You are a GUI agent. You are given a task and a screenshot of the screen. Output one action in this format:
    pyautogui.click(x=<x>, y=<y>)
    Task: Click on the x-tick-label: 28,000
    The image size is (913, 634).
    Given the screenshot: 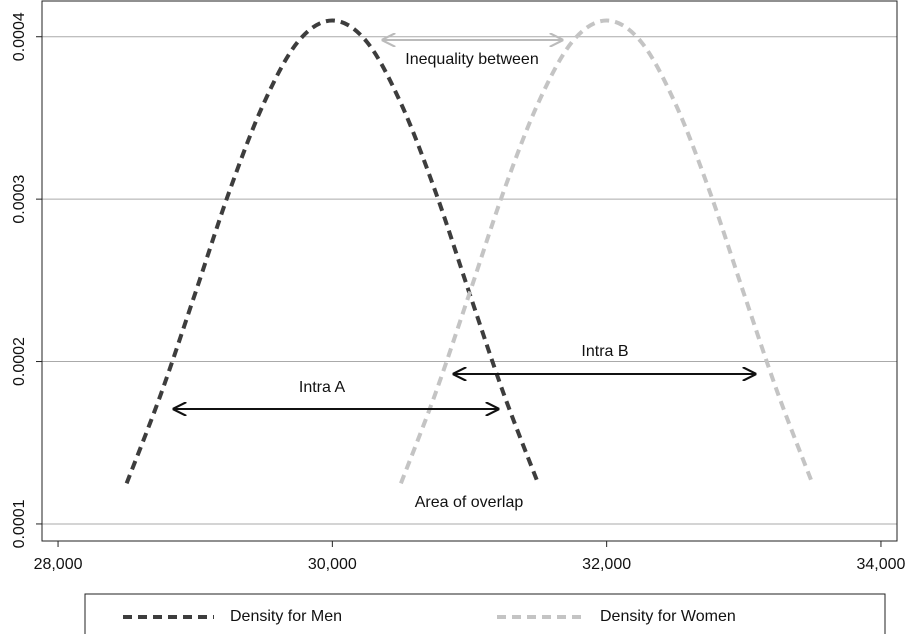 What is the action you would take?
    pyautogui.click(x=58, y=564)
    